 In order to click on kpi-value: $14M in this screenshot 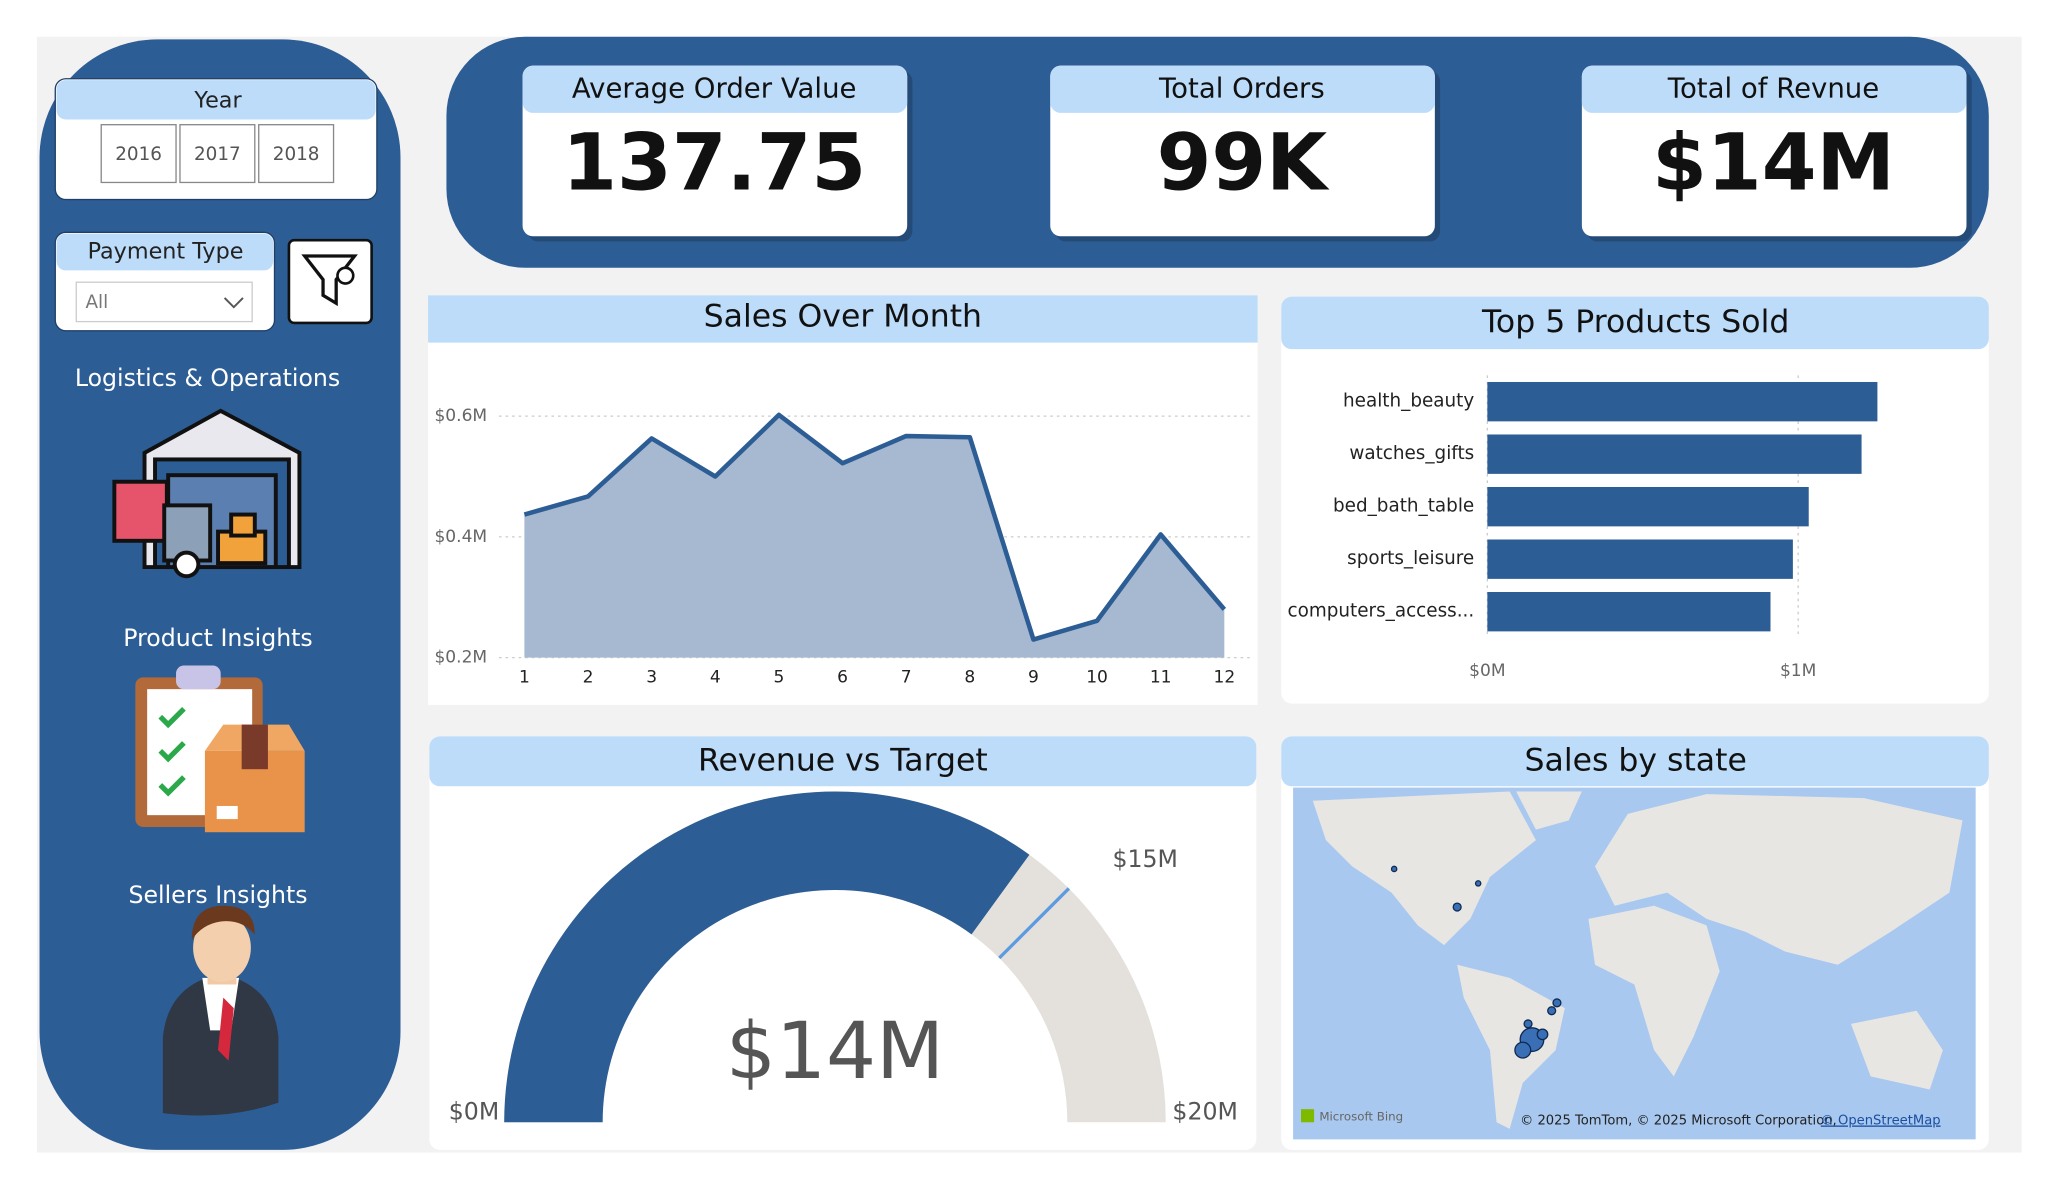, I will do `click(1773, 162)`.